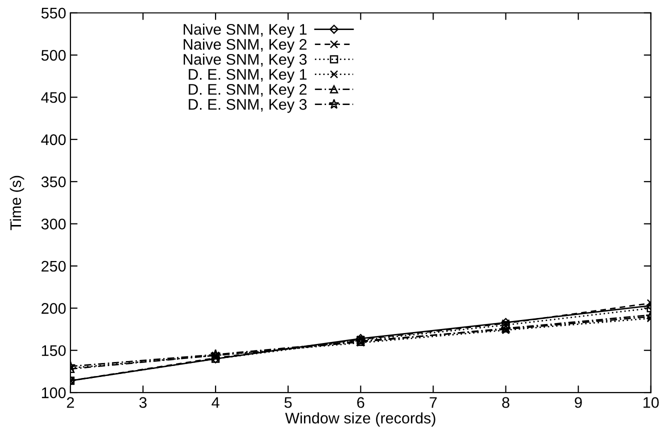  What do you see at coordinates (17, 203) in the screenshot?
I see `y-axis-title: Time (s)` at bounding box center [17, 203].